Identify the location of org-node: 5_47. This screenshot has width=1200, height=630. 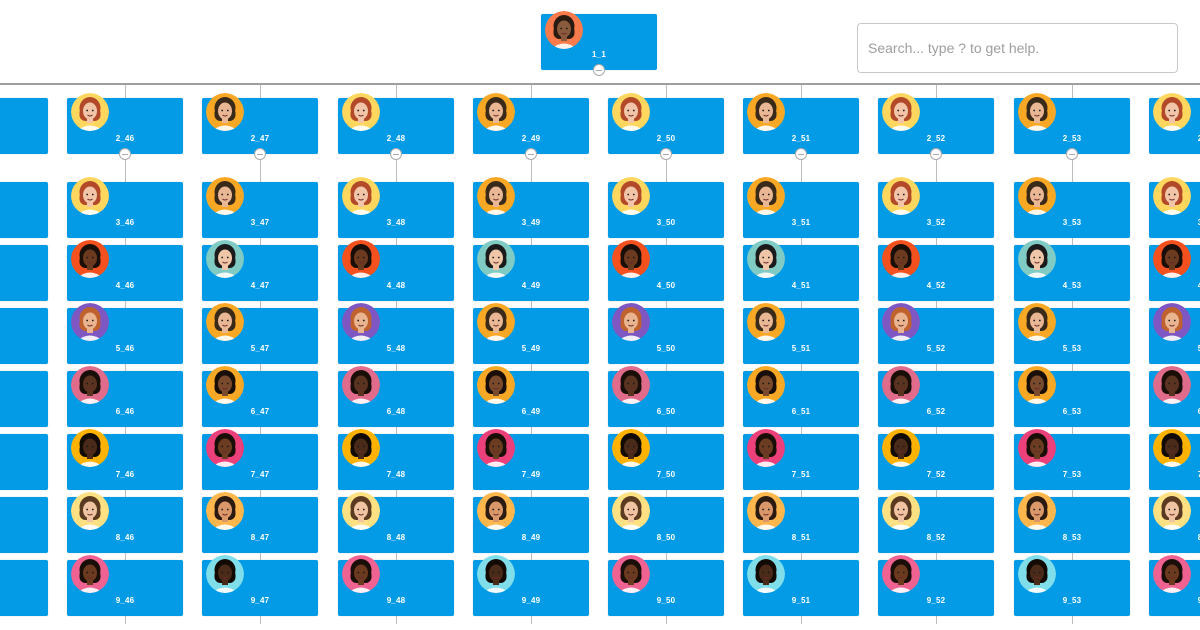
(260, 333).